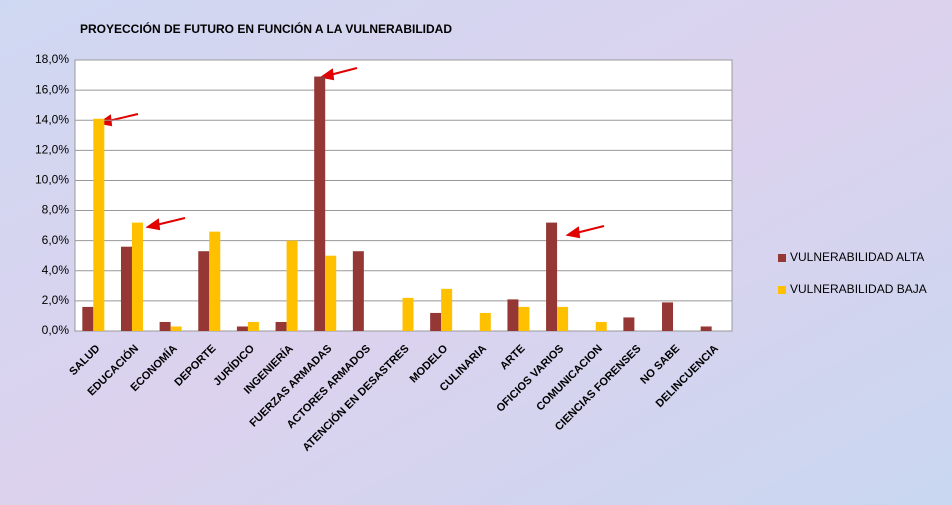 This screenshot has height=505, width=952. Describe the element at coordinates (56, 240) in the screenshot. I see `y-tick-label: 6,0%` at that location.